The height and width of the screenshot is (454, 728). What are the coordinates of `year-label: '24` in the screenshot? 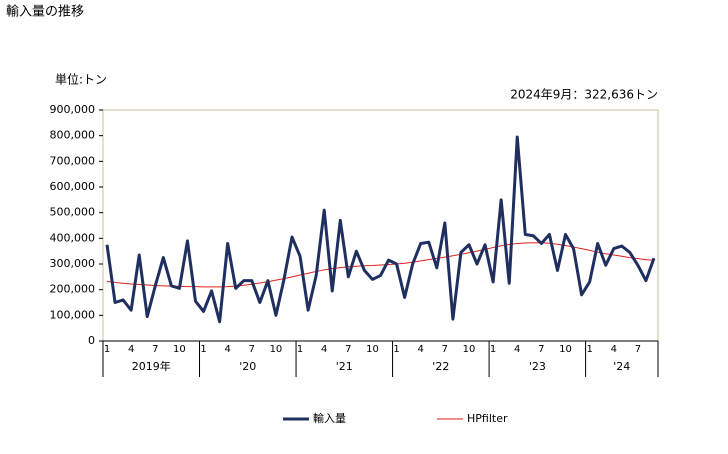 It's located at (621, 366).